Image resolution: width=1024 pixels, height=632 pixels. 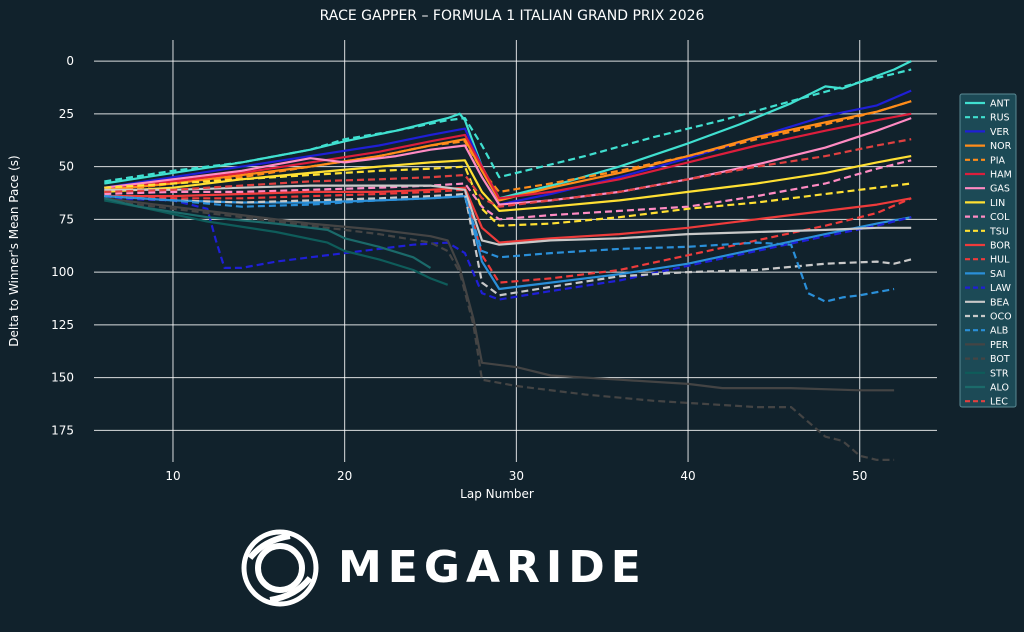 I want to click on legend-label-gas: GAS, so click(x=1000, y=189).